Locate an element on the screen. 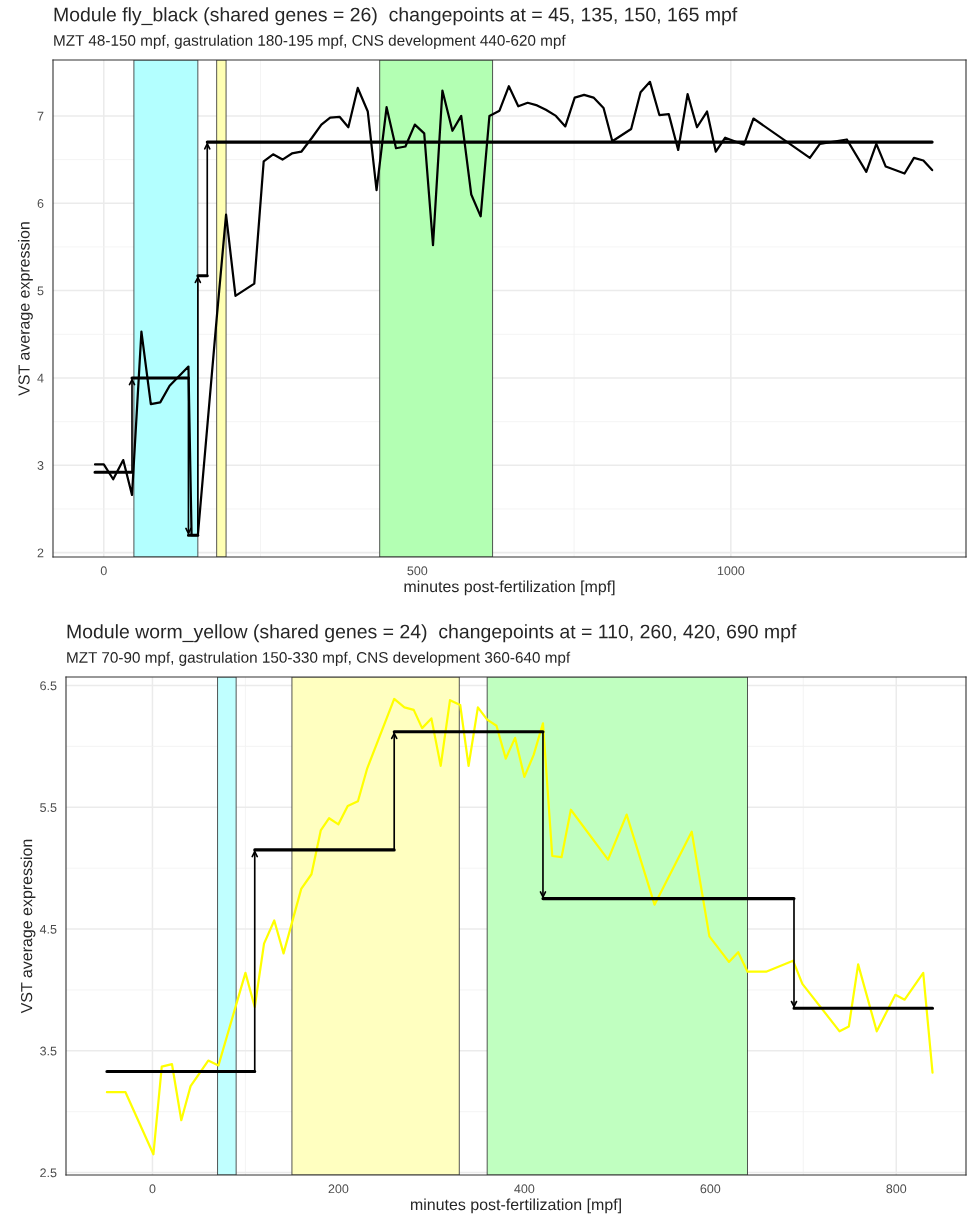 The height and width of the screenshot is (1221, 970). y-tick-label: 6 is located at coordinates (40, 203).